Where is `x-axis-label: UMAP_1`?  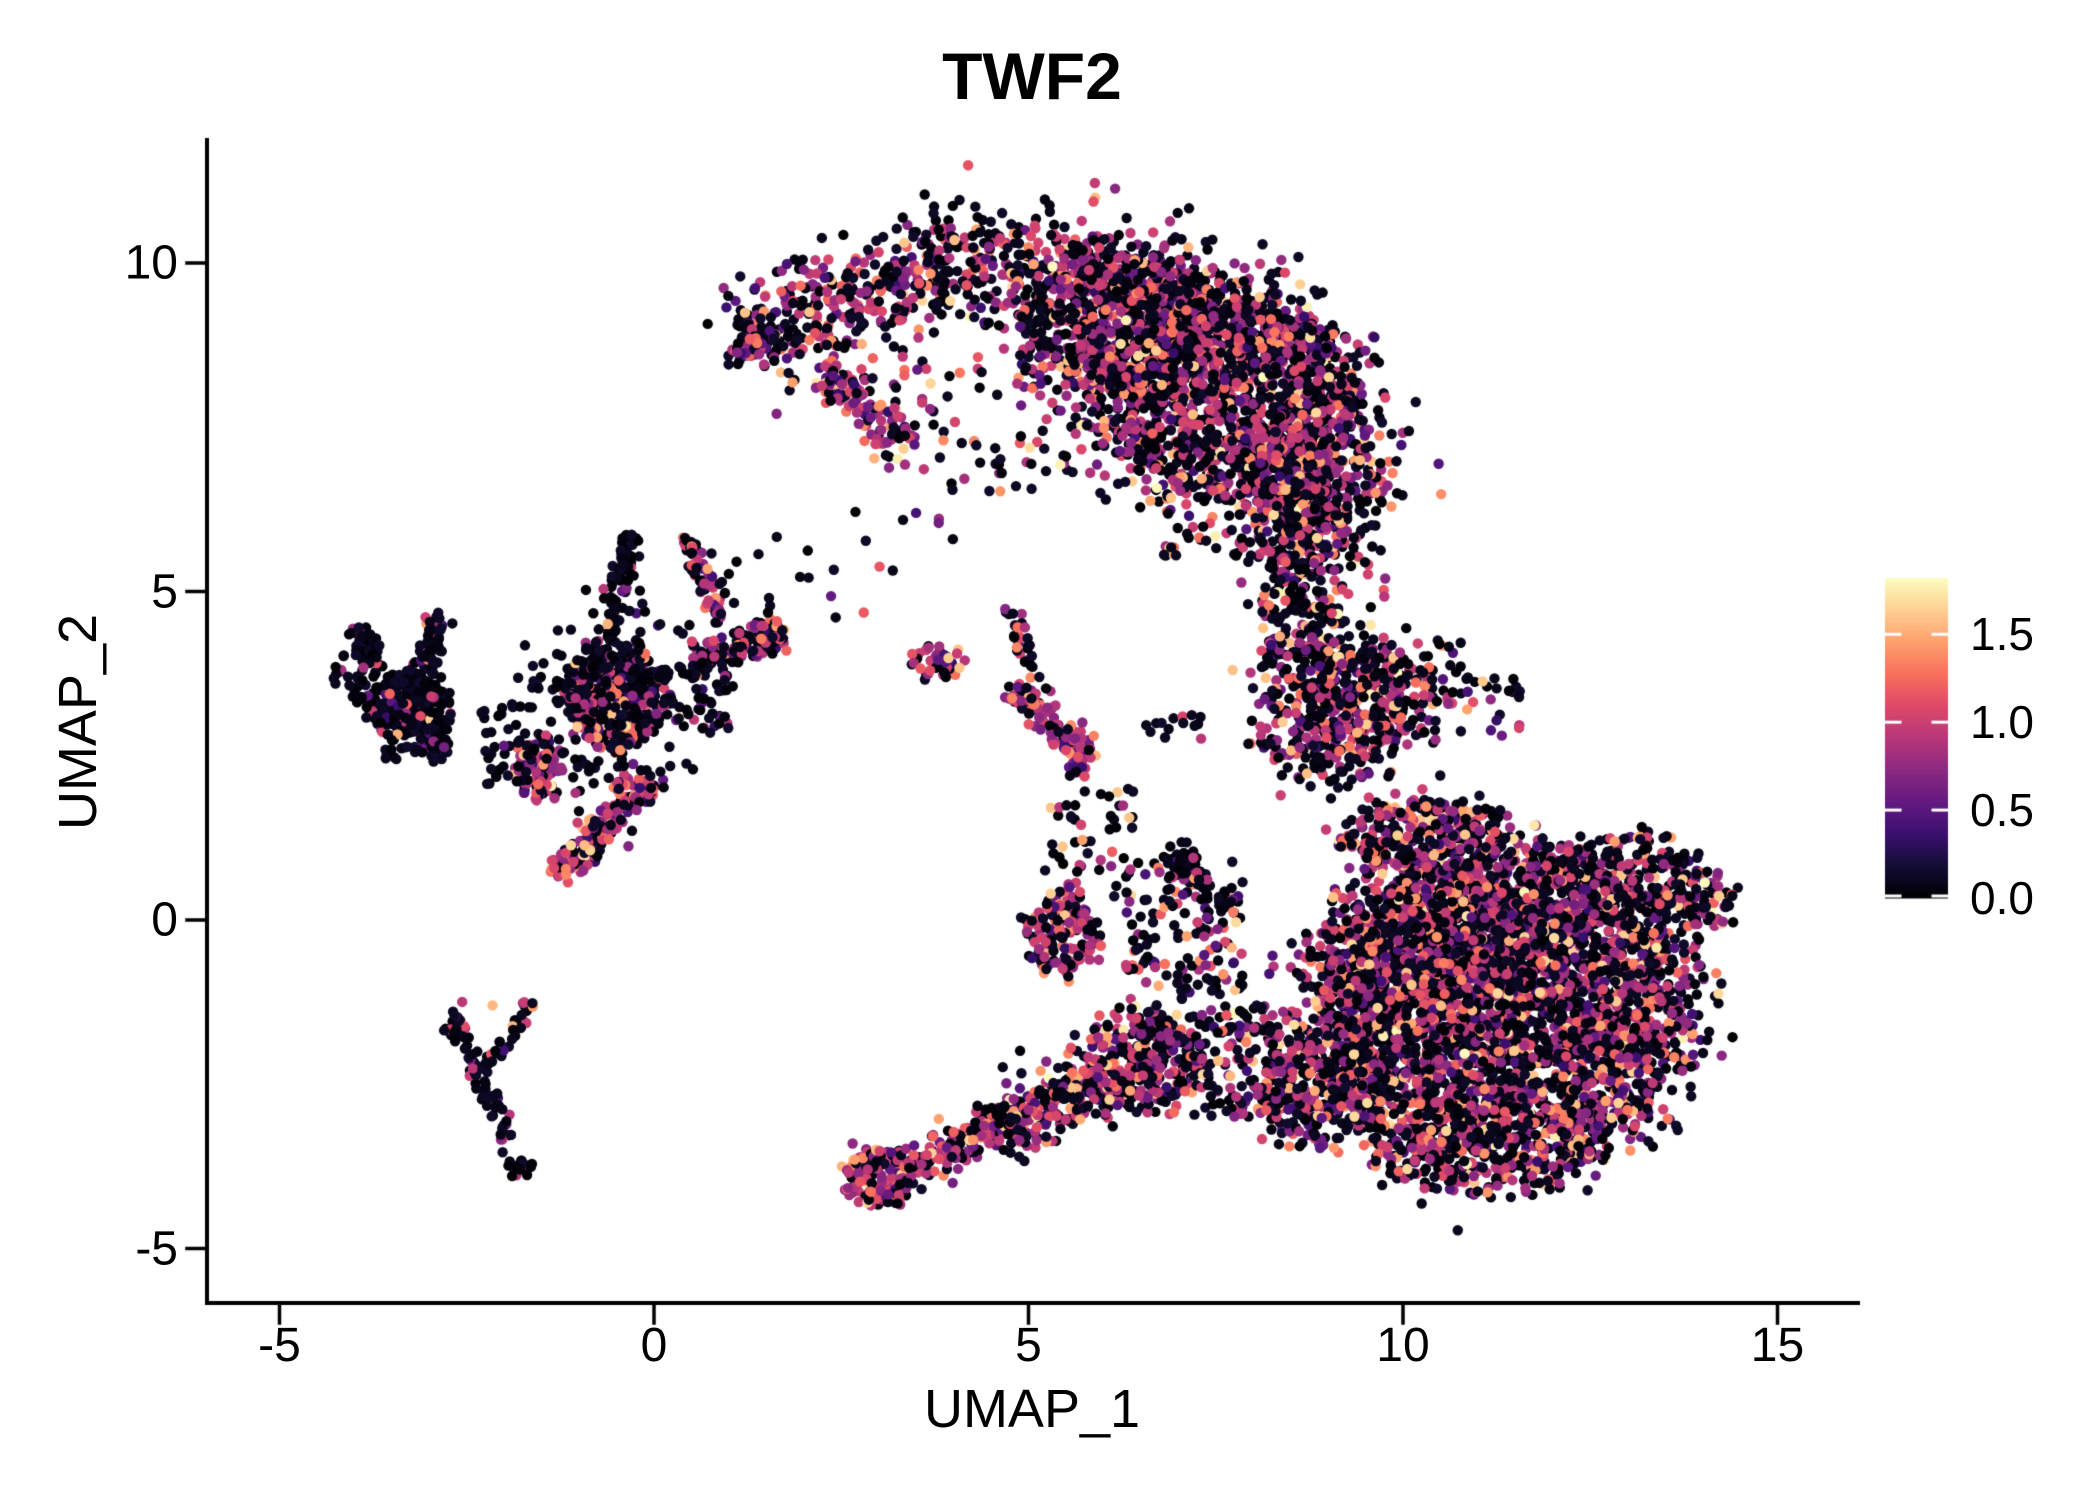
x-axis-label: UMAP_1 is located at coordinates (1032, 1409).